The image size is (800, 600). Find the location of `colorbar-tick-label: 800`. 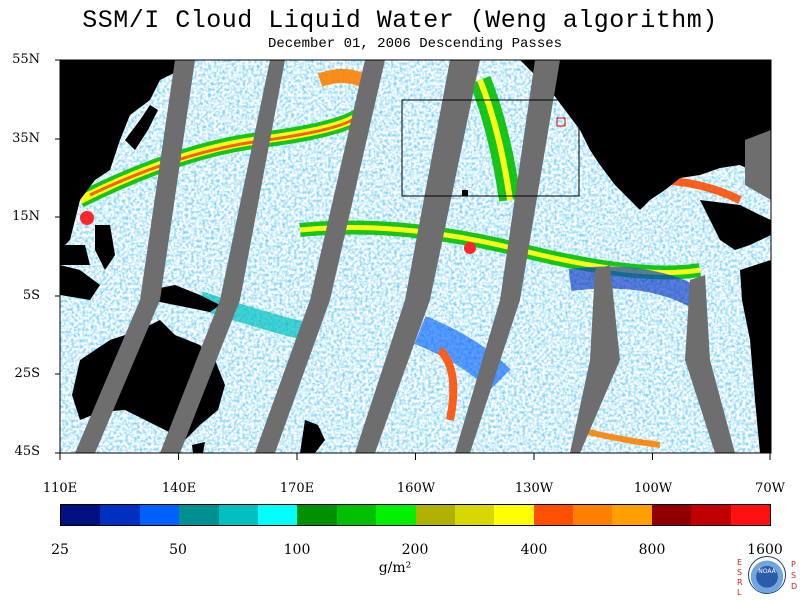

colorbar-tick-label: 800 is located at coordinates (652, 550).